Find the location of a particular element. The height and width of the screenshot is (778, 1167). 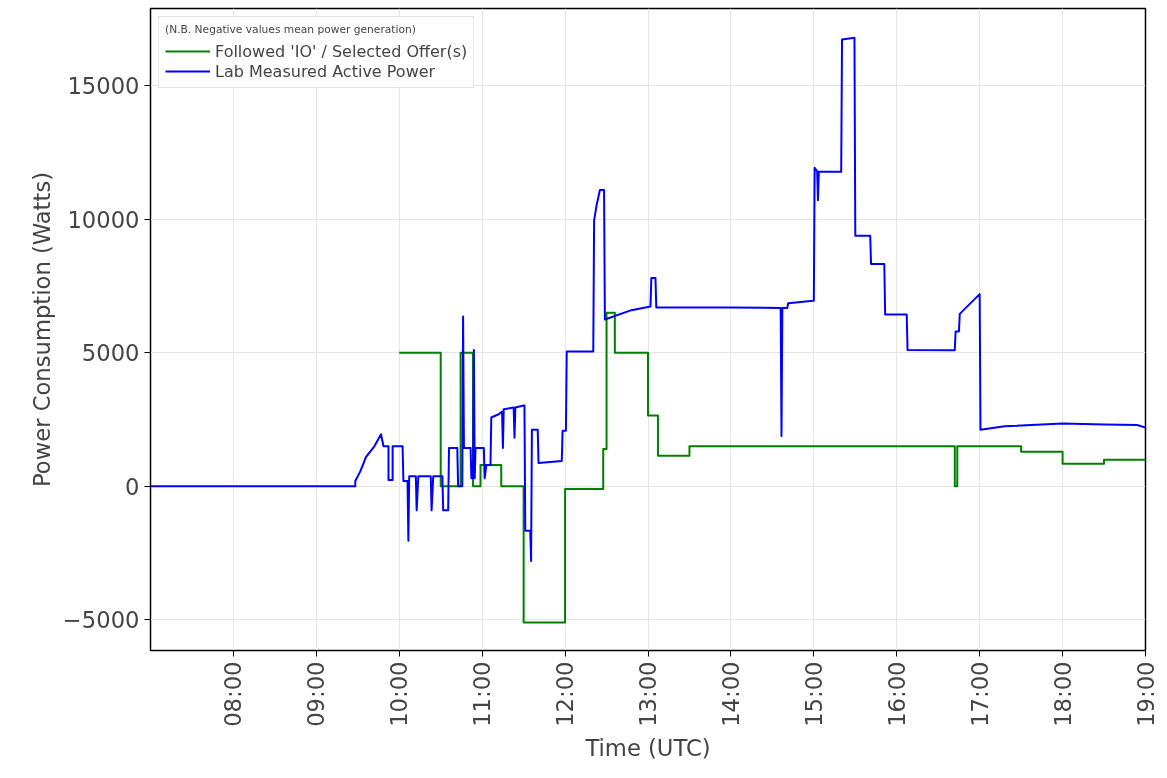

x-tick-label: 18:00 is located at coordinates (1062, 694).